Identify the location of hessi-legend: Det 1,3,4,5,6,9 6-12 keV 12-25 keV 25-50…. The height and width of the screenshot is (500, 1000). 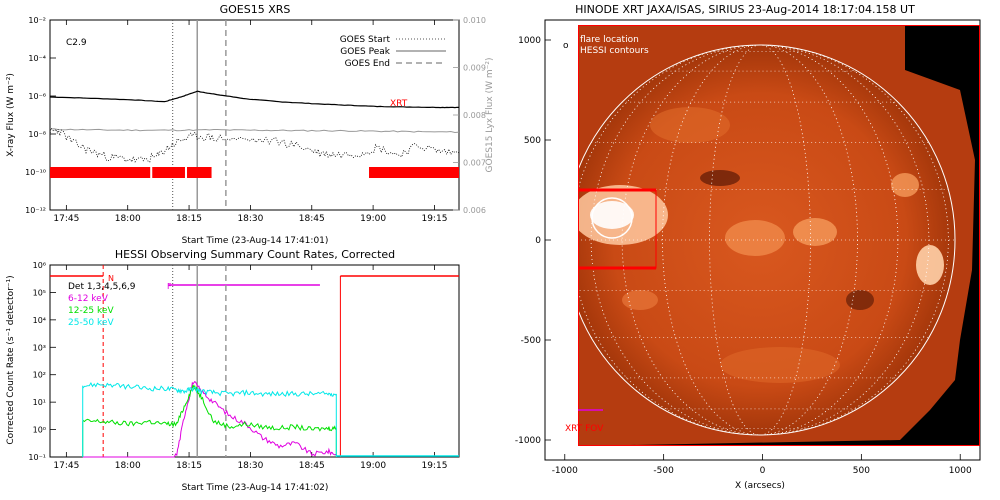
(102, 305).